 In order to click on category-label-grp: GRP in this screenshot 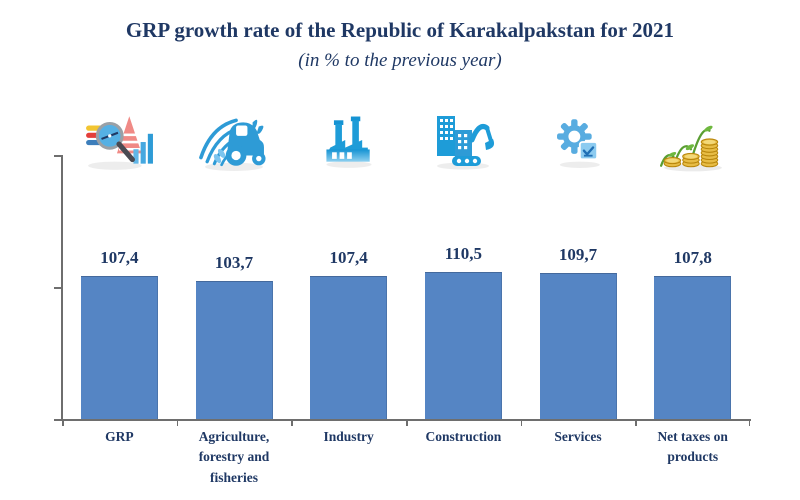, I will do `click(119, 436)`.